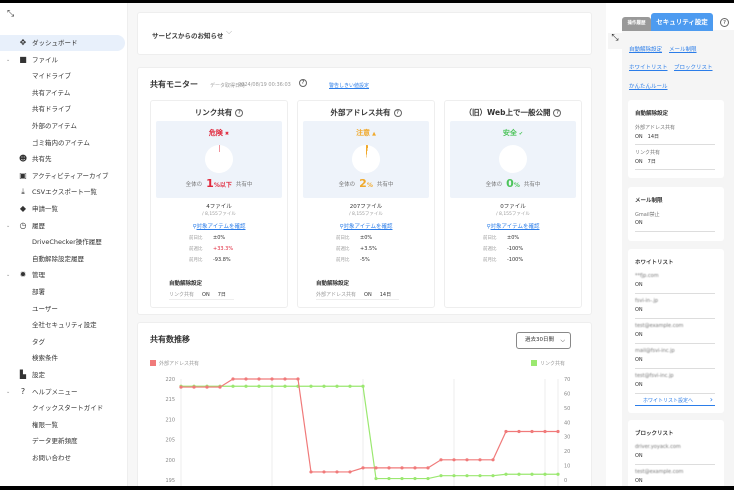 The image size is (734, 490). What do you see at coordinates (62, 392) in the screenshot?
I see `sidebar-item: ⌄? ヘルプメニュー` at bounding box center [62, 392].